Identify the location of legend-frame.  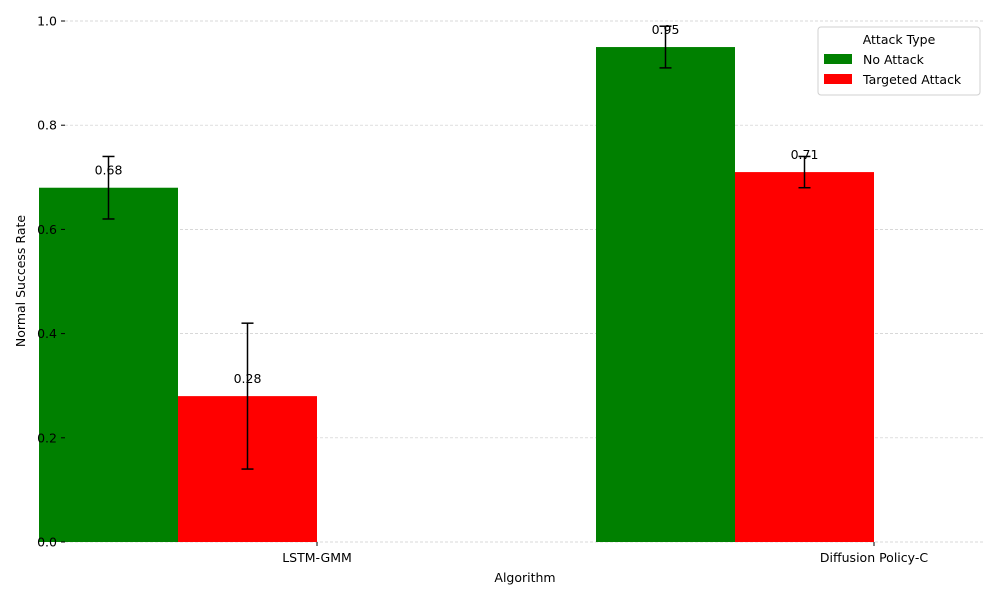
(899, 61).